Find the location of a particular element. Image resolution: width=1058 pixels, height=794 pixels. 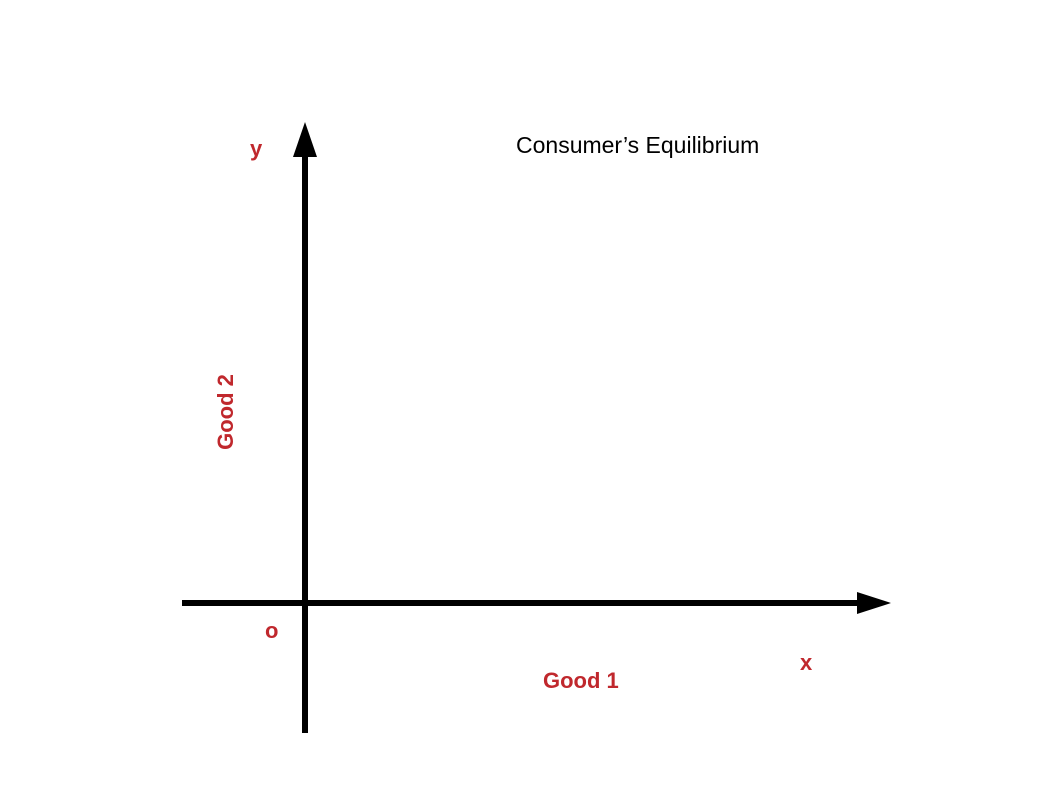

origin-label: o is located at coordinates (272, 630).